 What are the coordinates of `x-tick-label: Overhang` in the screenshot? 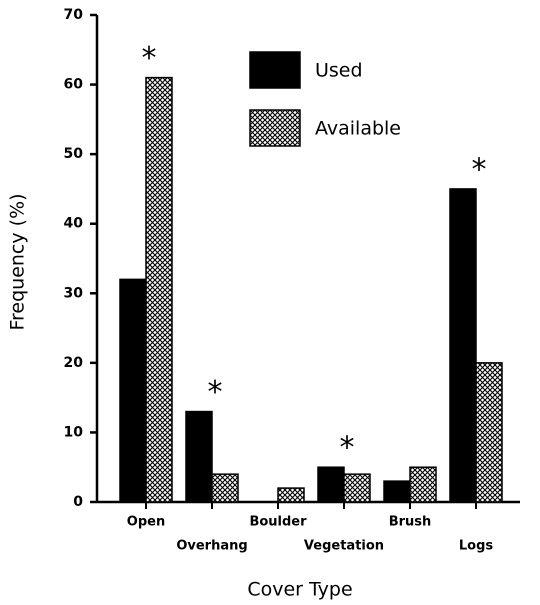 It's located at (211, 546).